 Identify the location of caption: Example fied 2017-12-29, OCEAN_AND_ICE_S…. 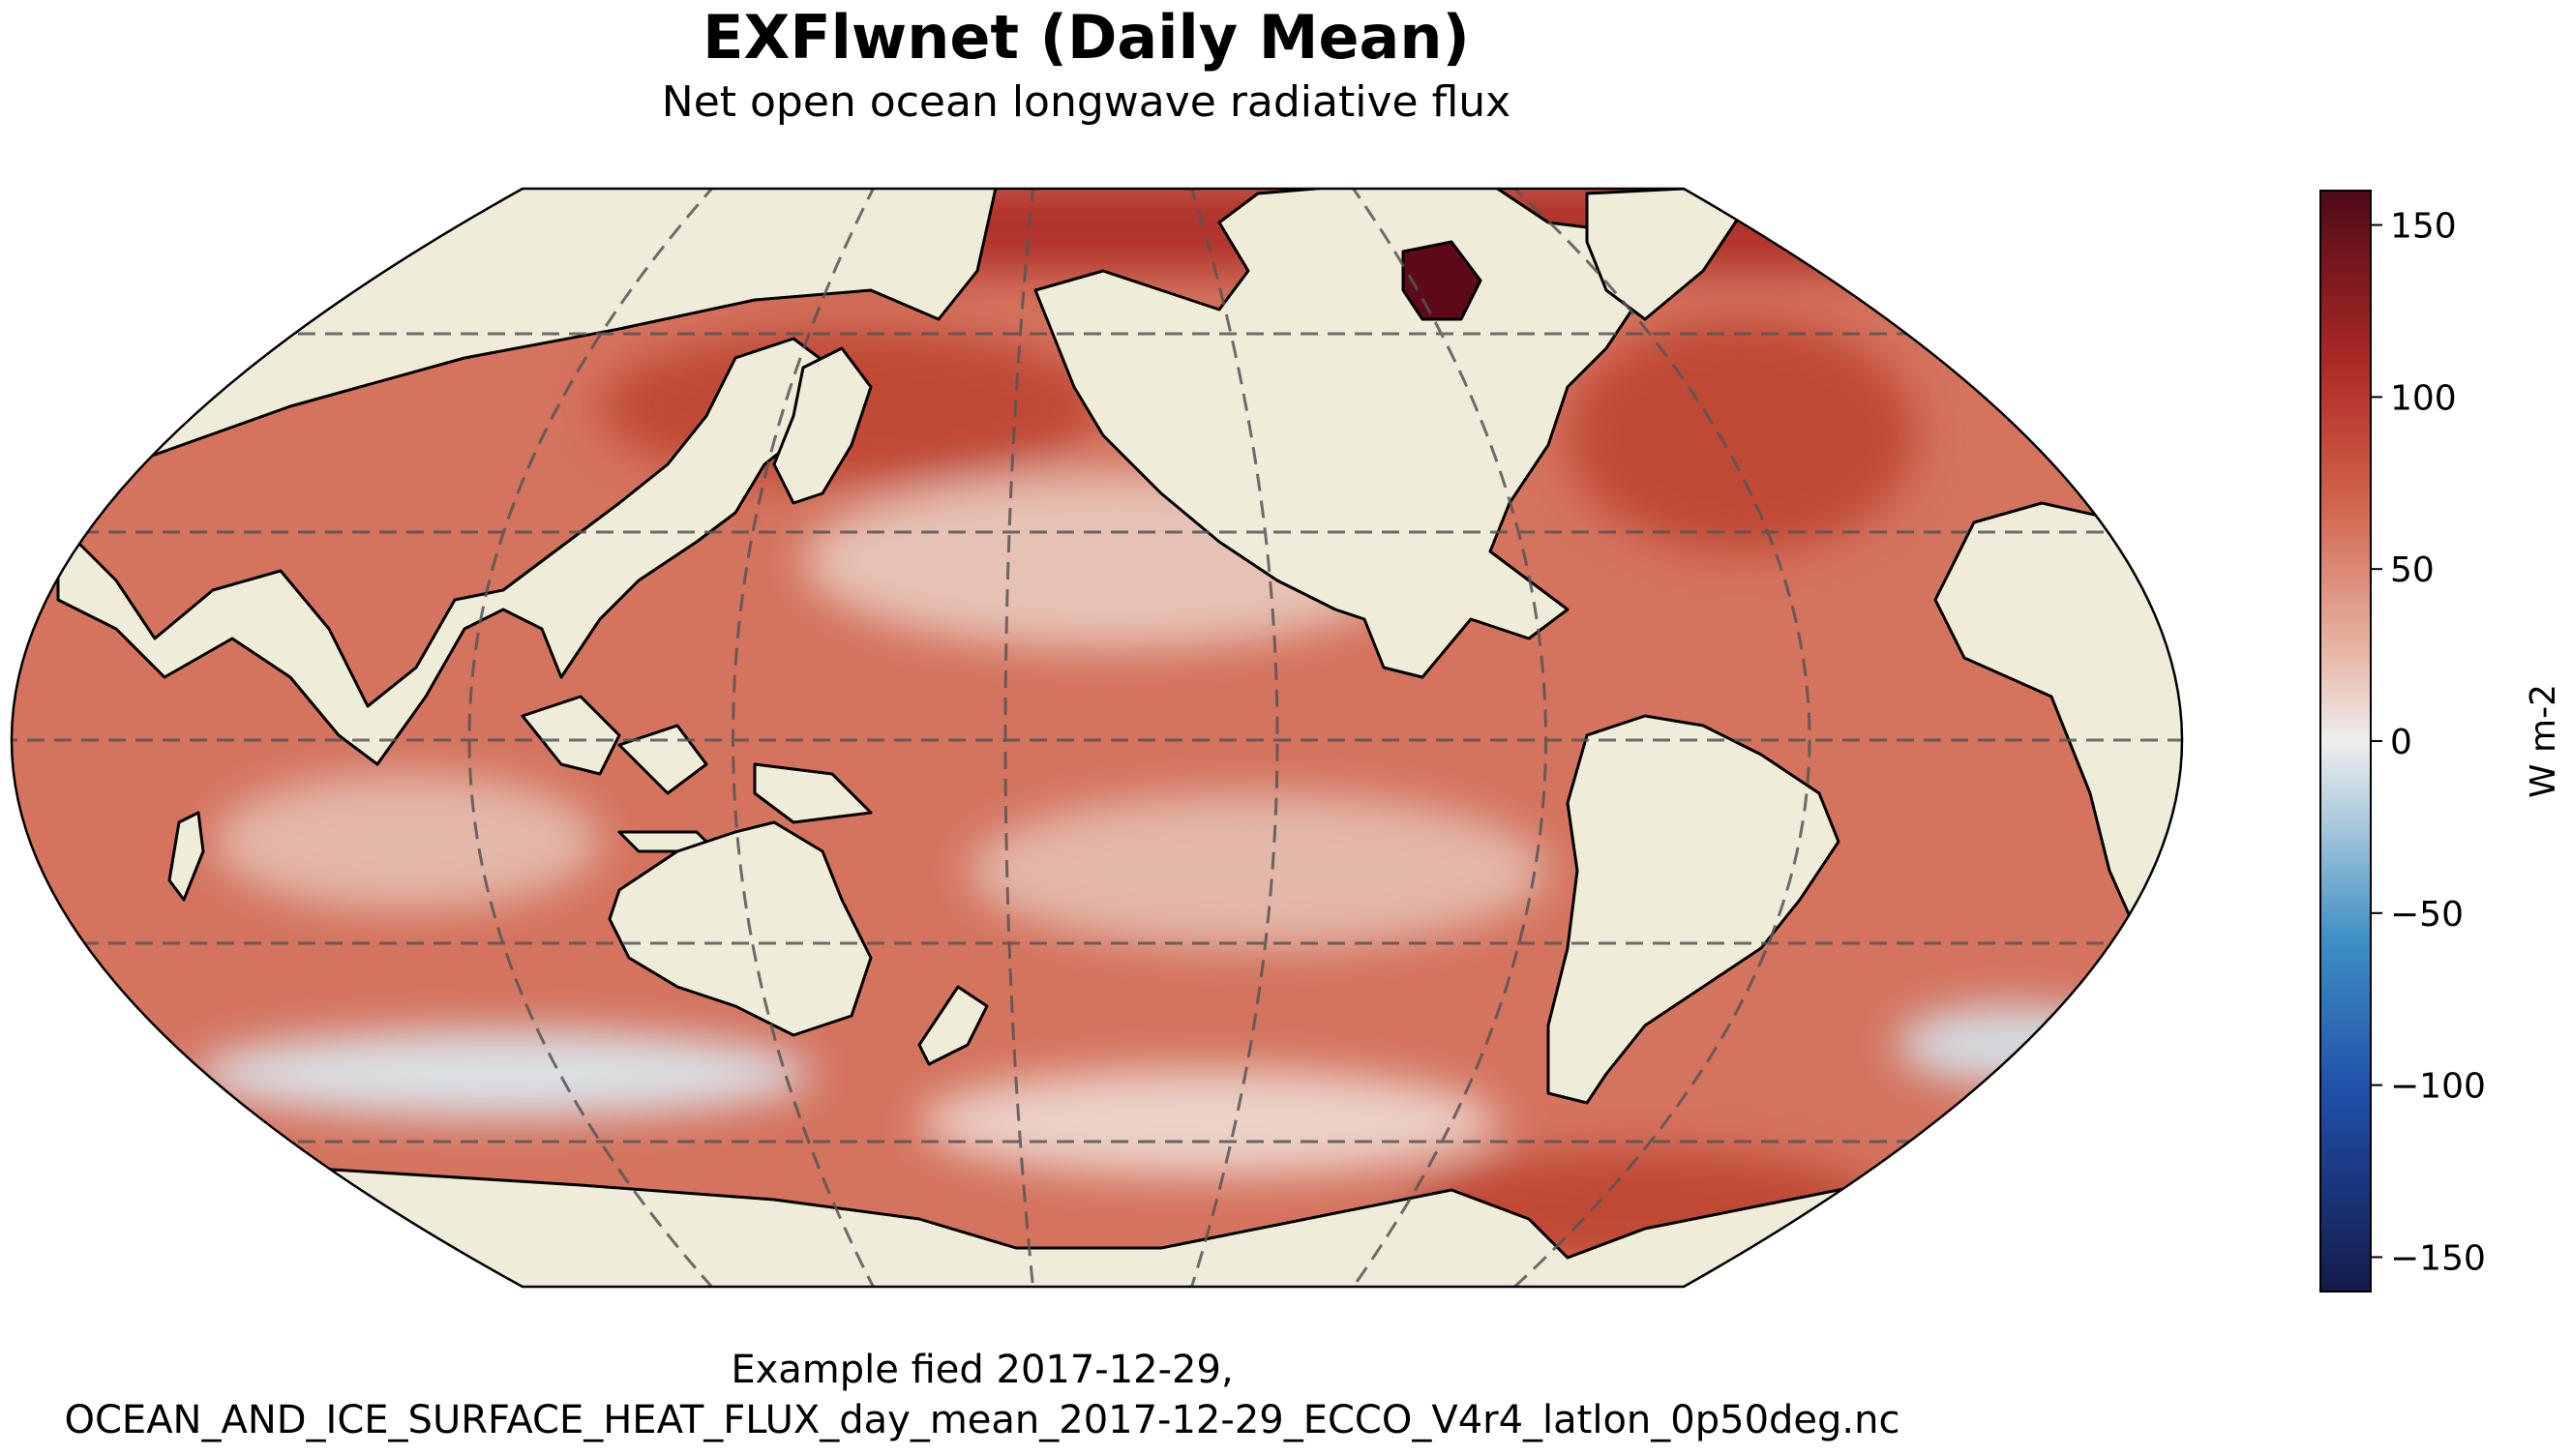
(982, 1395).